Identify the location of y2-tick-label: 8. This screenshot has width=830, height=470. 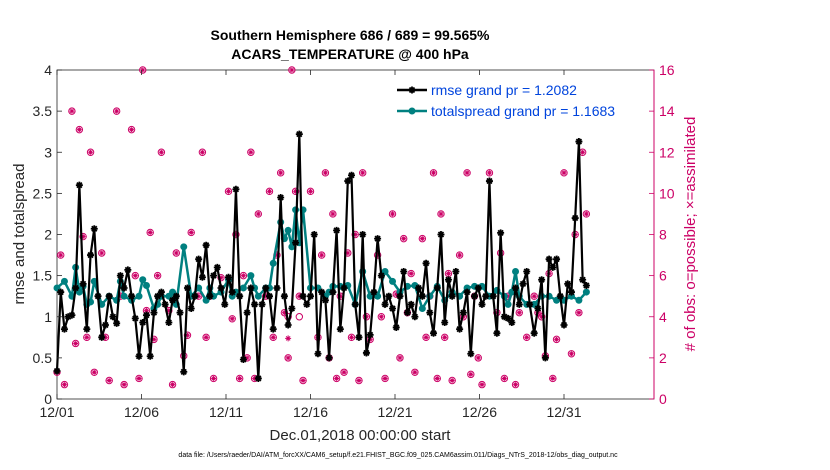
(663, 235).